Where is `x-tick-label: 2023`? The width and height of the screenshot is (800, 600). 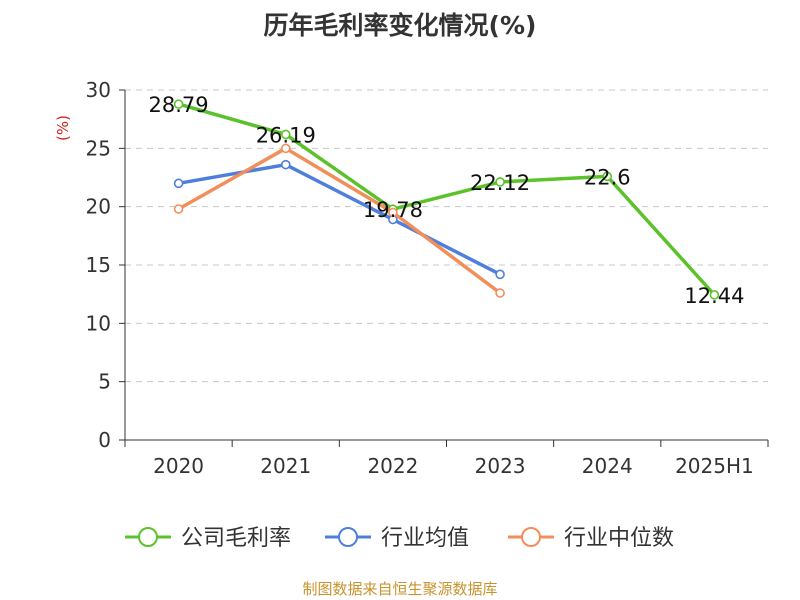 x-tick-label: 2023 is located at coordinates (500, 466).